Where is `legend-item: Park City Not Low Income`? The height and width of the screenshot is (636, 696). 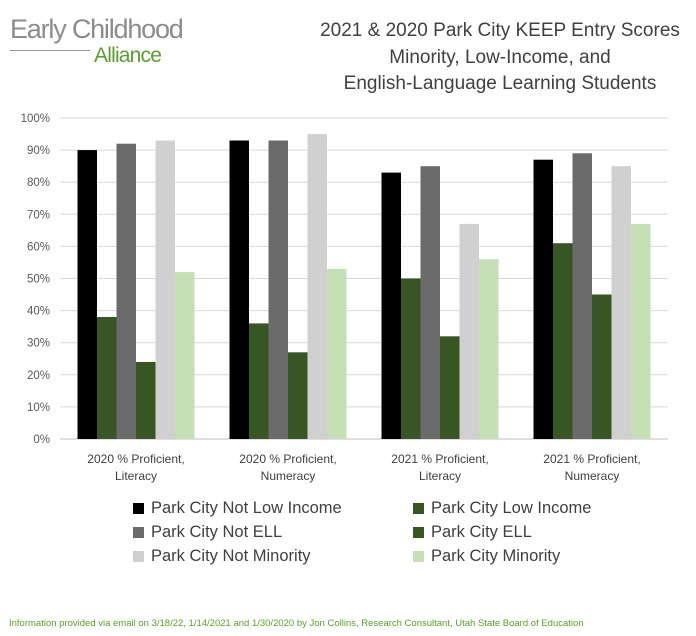
legend-item: Park City Not Low Income is located at coordinates (237, 508).